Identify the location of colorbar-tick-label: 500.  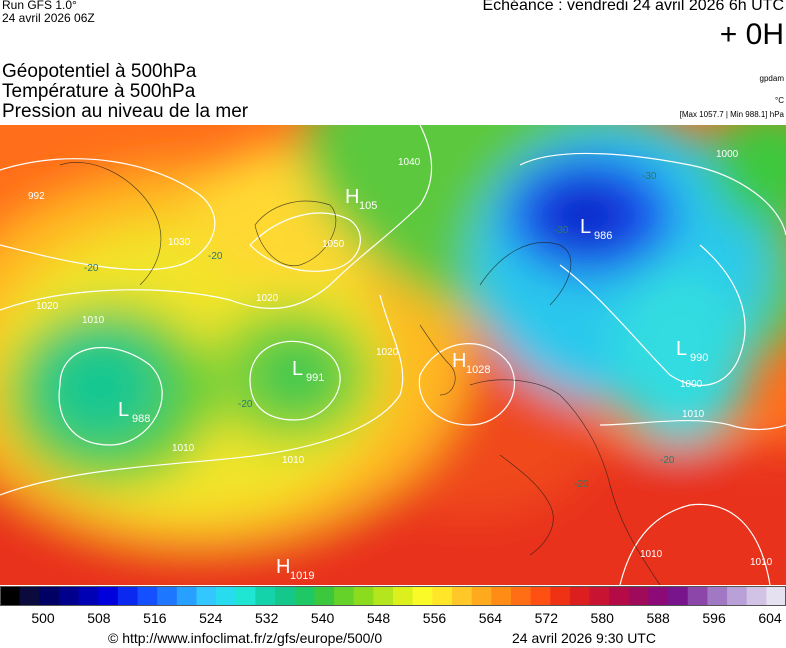
(43, 618).